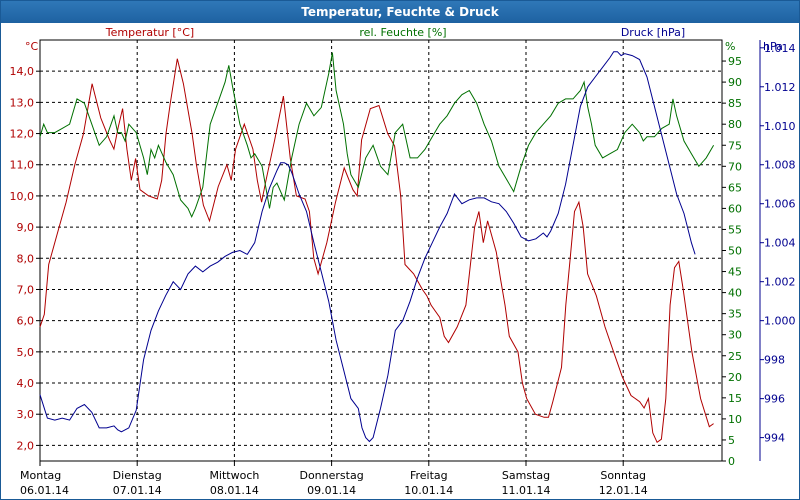  I want to click on humidity-tick-label: 45, so click(735, 272).